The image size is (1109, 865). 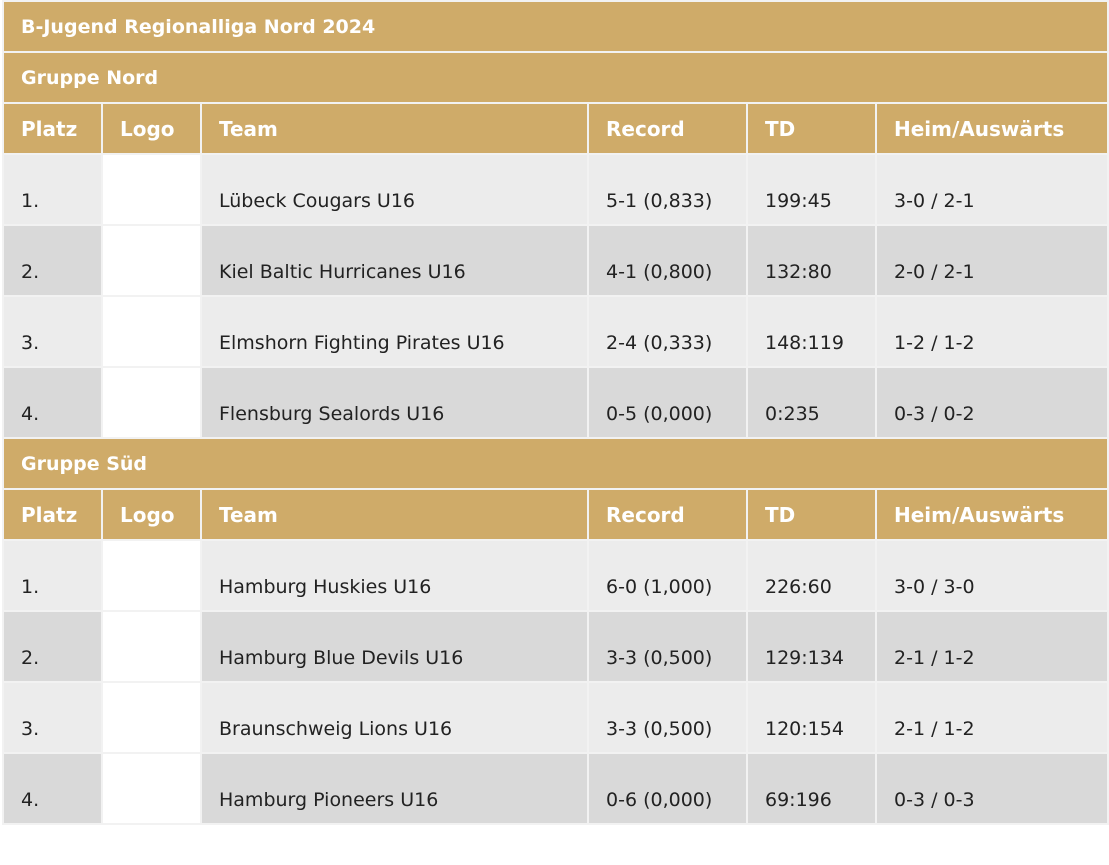 I want to click on table-title-row: B-Jugend Regionalliga Nord 2024, so click(x=555, y=26).